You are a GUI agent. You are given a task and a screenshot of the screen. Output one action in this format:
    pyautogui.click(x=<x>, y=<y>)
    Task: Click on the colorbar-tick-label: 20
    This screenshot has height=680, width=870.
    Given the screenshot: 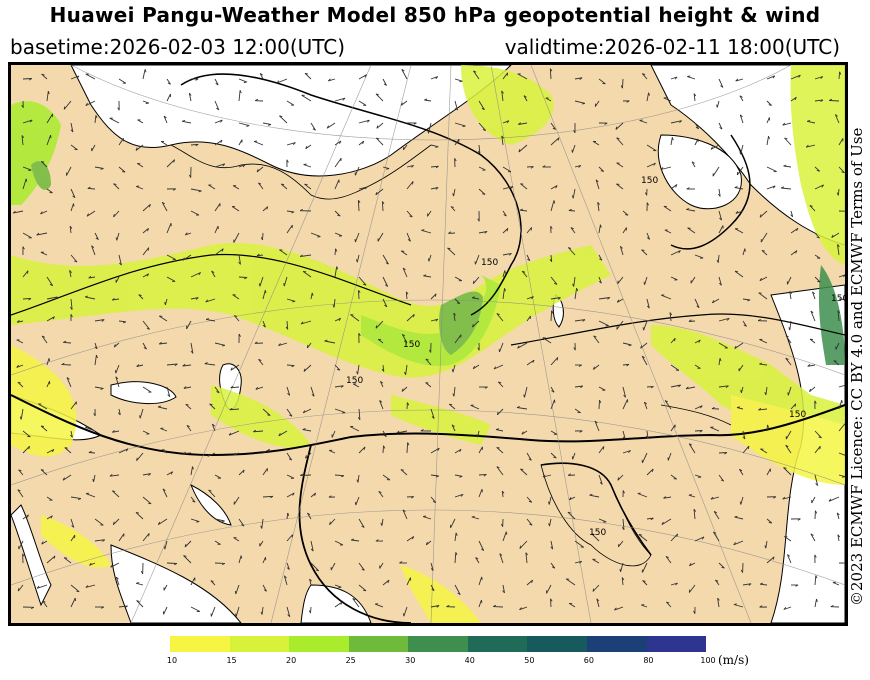 What is the action you would take?
    pyautogui.click(x=291, y=660)
    